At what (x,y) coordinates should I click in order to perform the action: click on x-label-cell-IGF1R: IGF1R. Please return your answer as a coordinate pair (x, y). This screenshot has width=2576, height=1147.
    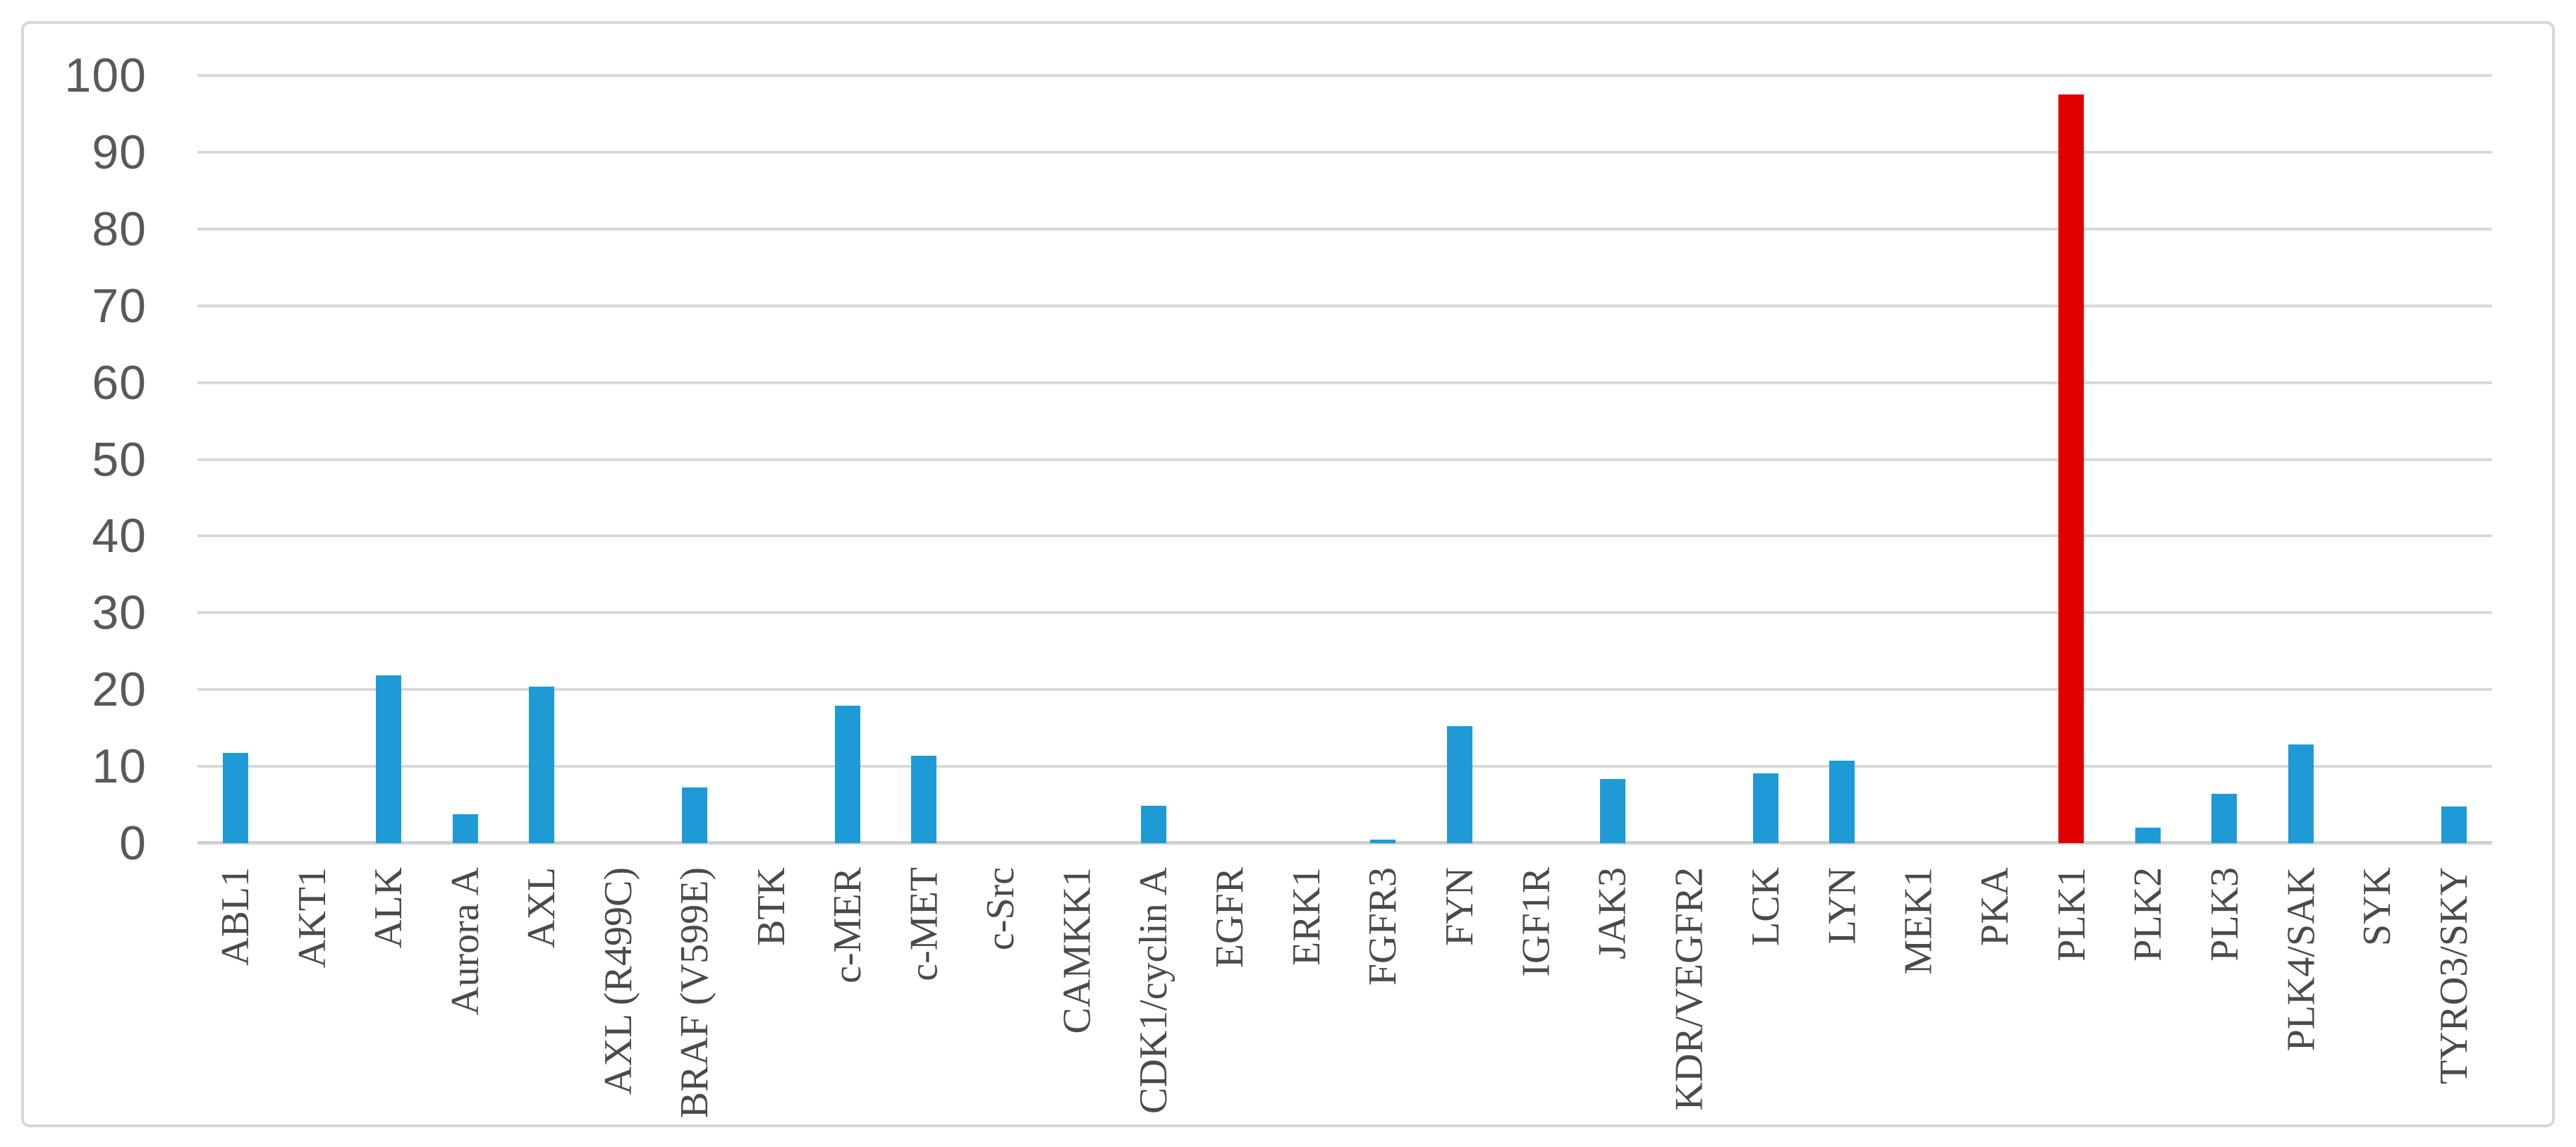
    Looking at the image, I should click on (1536, 998).